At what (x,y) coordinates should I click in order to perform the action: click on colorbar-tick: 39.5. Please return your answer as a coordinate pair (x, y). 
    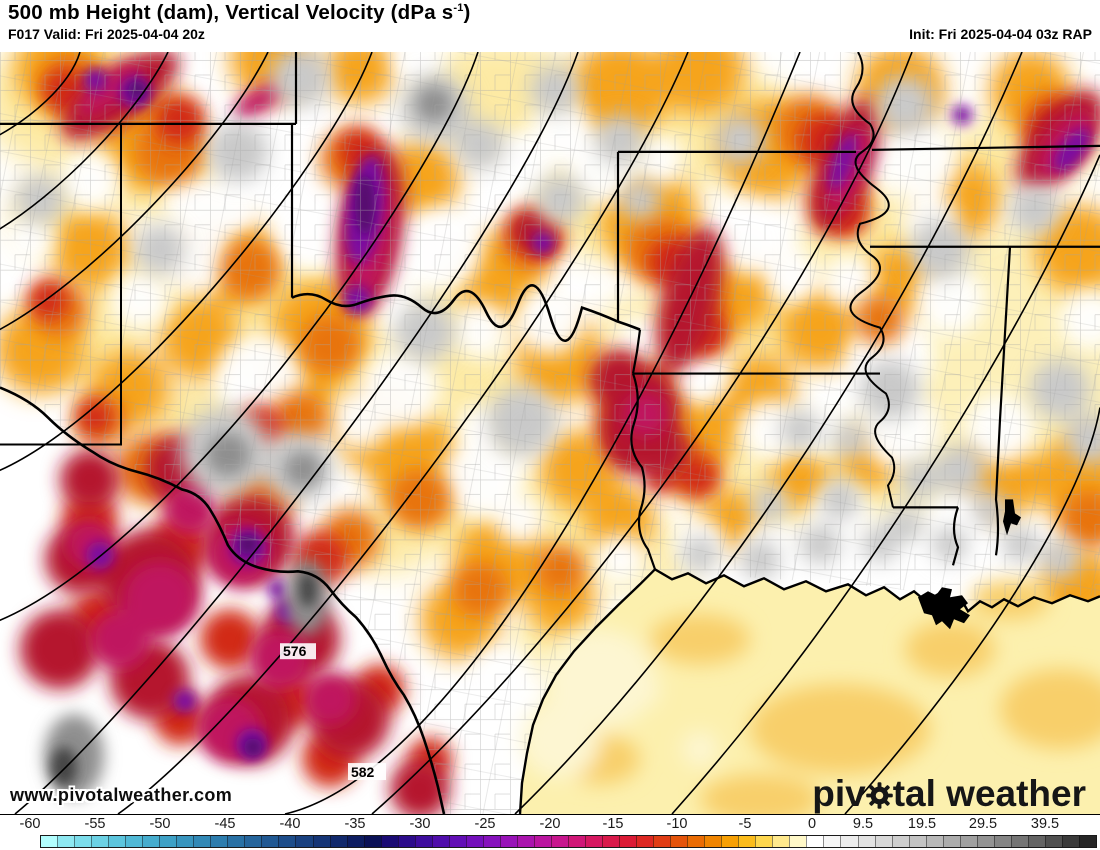
    Looking at the image, I should click on (1045, 824).